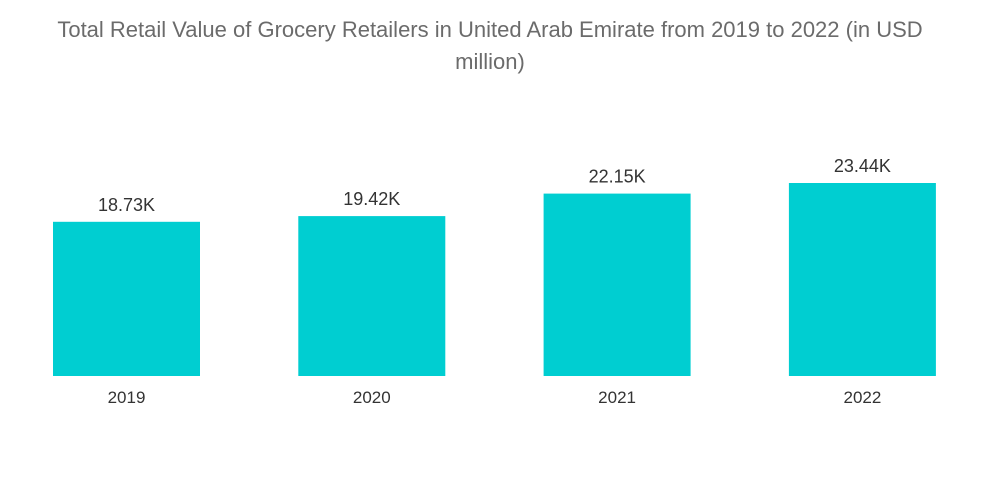 This screenshot has width=1000, height=504. What do you see at coordinates (495, 397) in the screenshot?
I see `ticks-layer: 2019 2020 2021 2022` at bounding box center [495, 397].